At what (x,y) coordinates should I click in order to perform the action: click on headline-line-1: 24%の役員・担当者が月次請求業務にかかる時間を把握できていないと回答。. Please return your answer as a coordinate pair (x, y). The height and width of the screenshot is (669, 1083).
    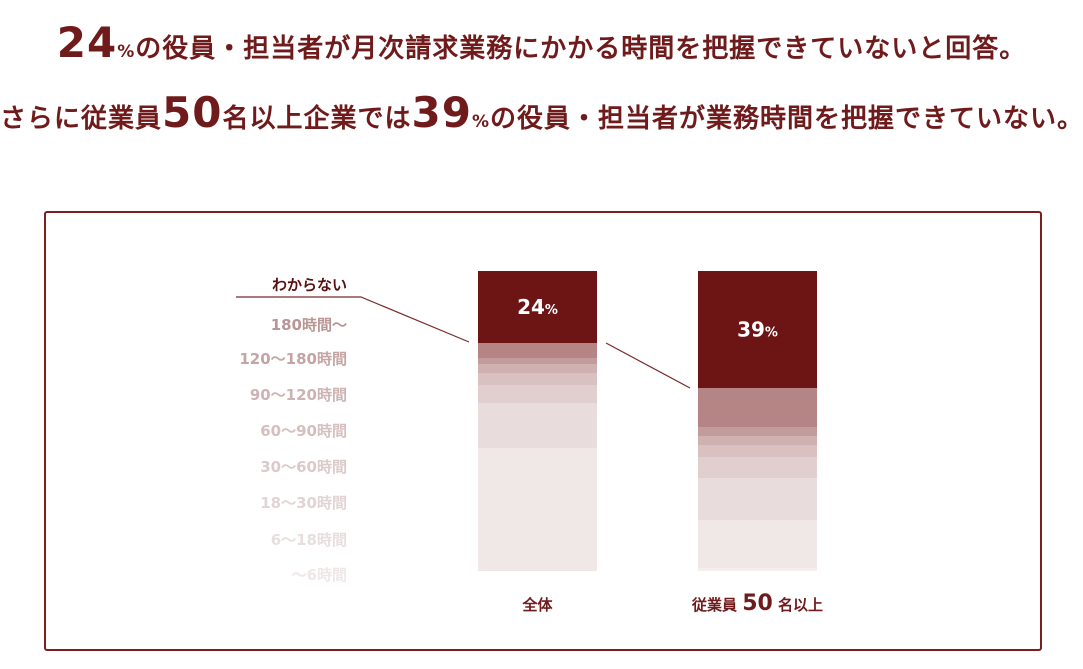
    Looking at the image, I should click on (541, 43).